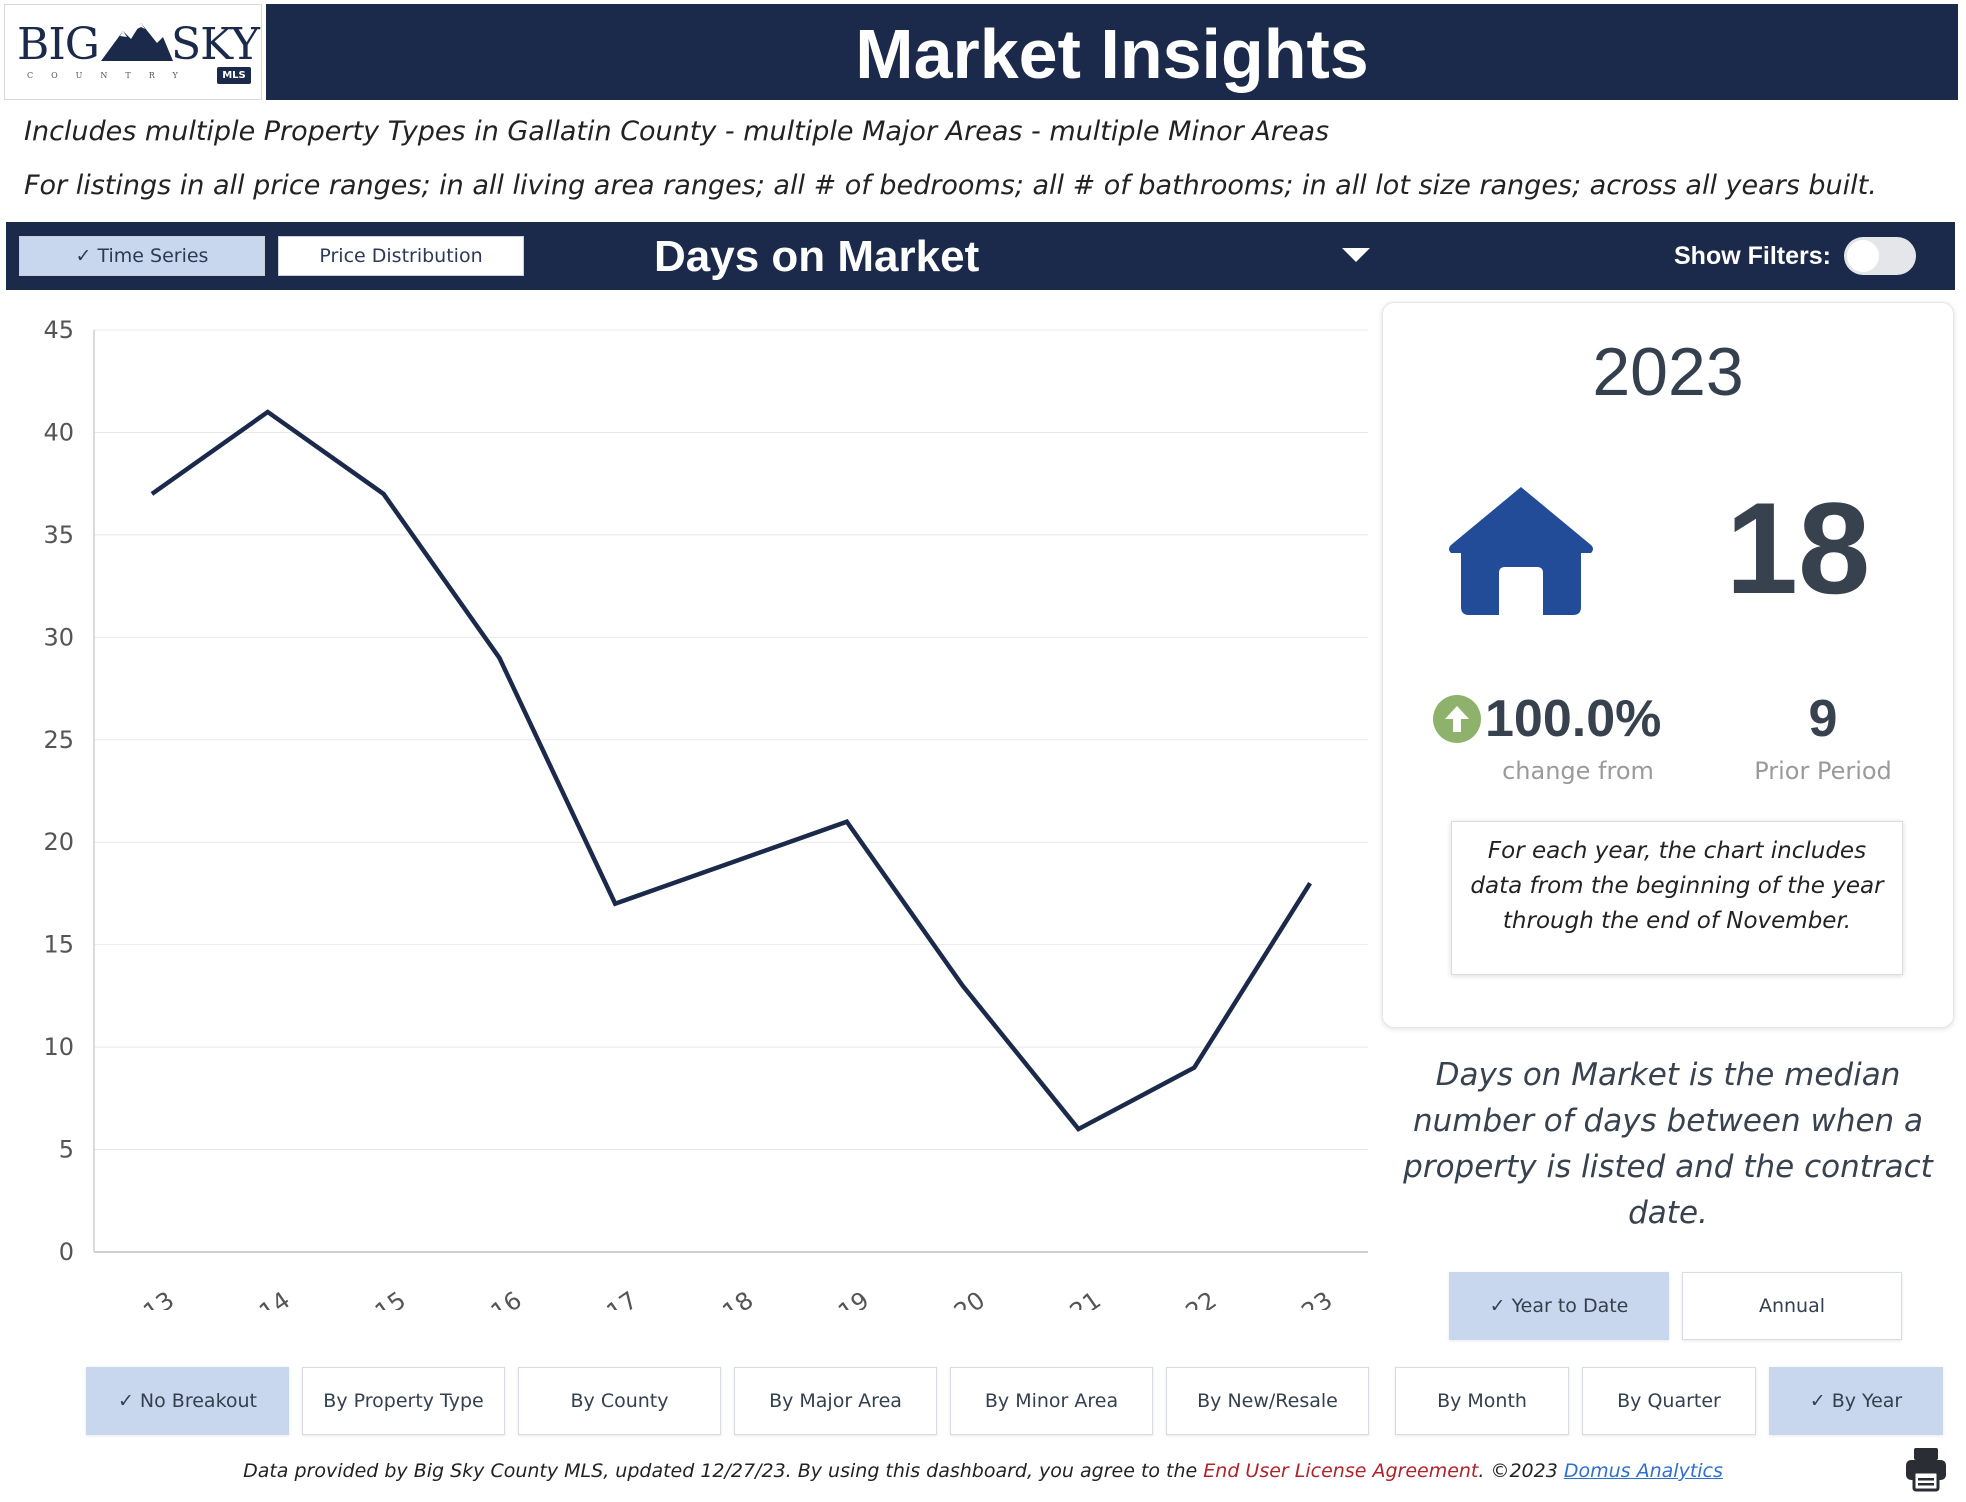 The image size is (1966, 1502). I want to click on show-filters-toggle, so click(1880, 256).